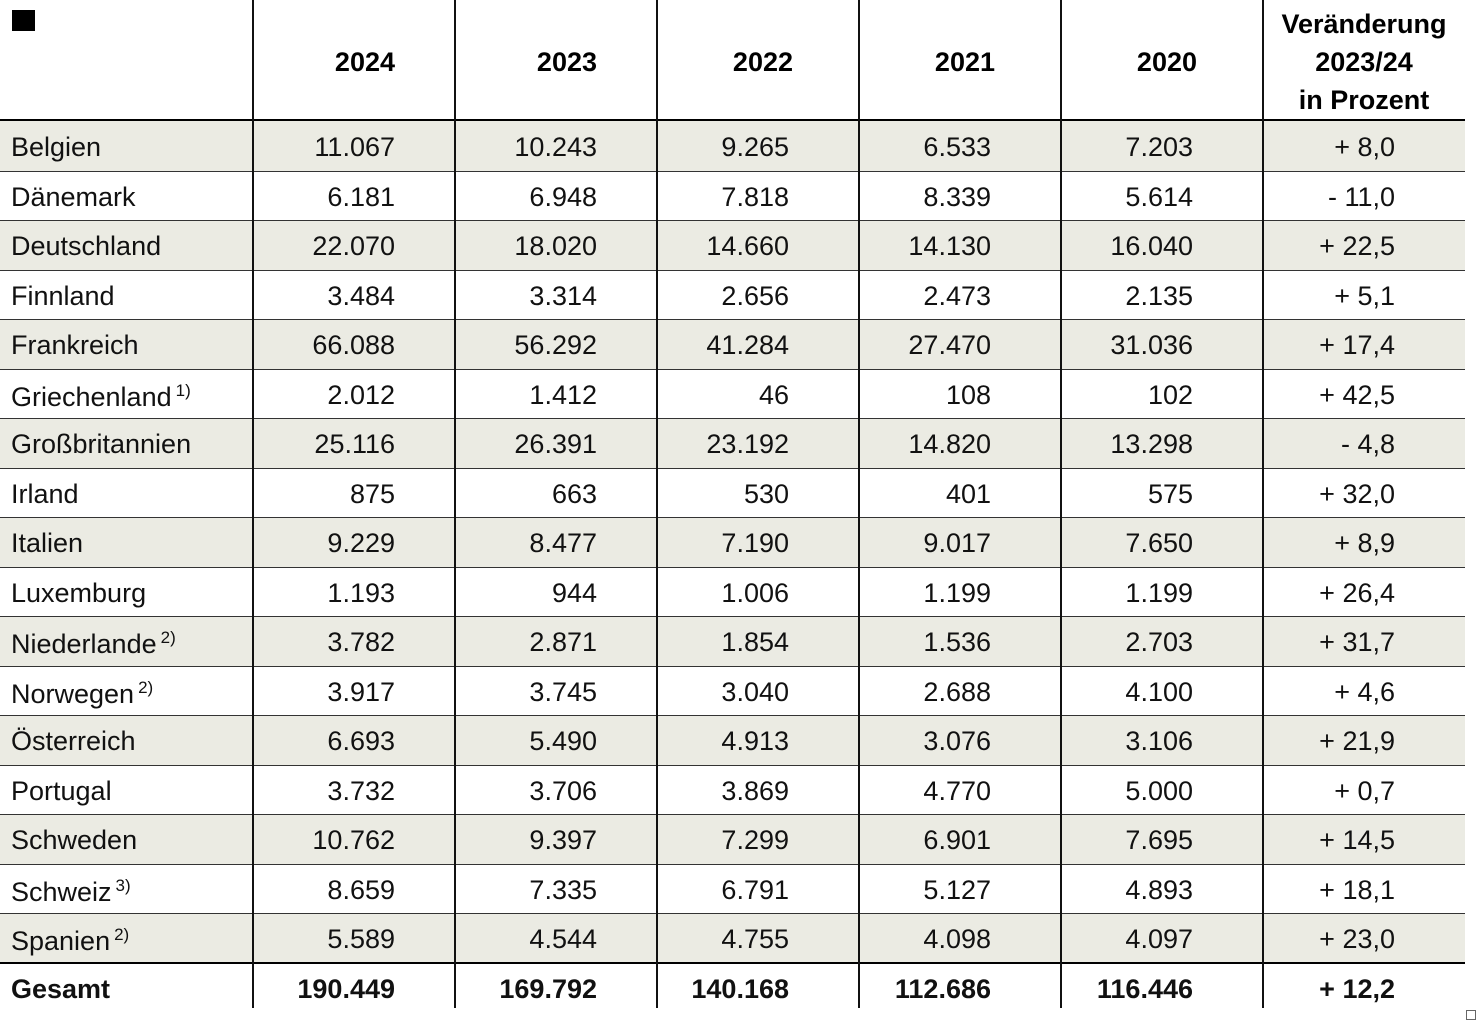  I want to click on value-cell: 1.199, so click(957, 592).